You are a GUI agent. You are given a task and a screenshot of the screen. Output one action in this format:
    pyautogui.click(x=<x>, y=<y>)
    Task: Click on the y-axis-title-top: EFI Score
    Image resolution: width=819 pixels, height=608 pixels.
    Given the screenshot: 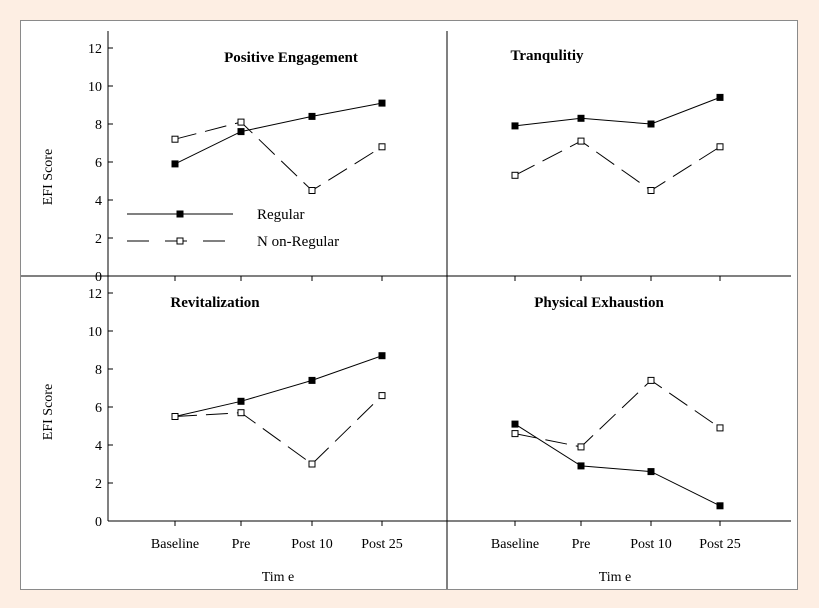 What is the action you would take?
    pyautogui.click(x=48, y=177)
    